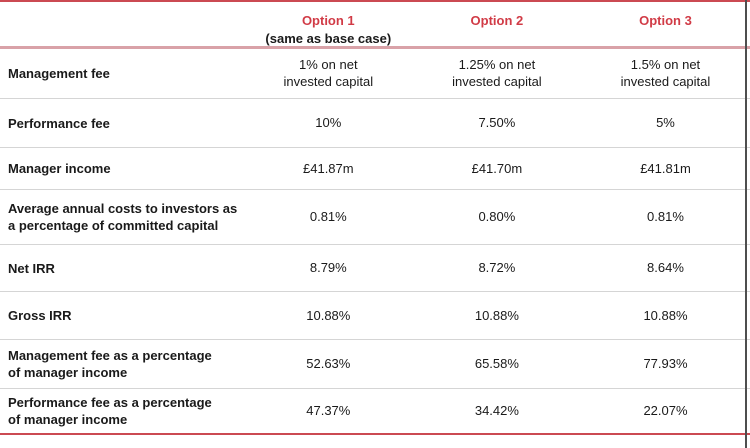 This screenshot has height=448, width=750. What do you see at coordinates (328, 410) in the screenshot?
I see `cell-option1: 47.37%` at bounding box center [328, 410].